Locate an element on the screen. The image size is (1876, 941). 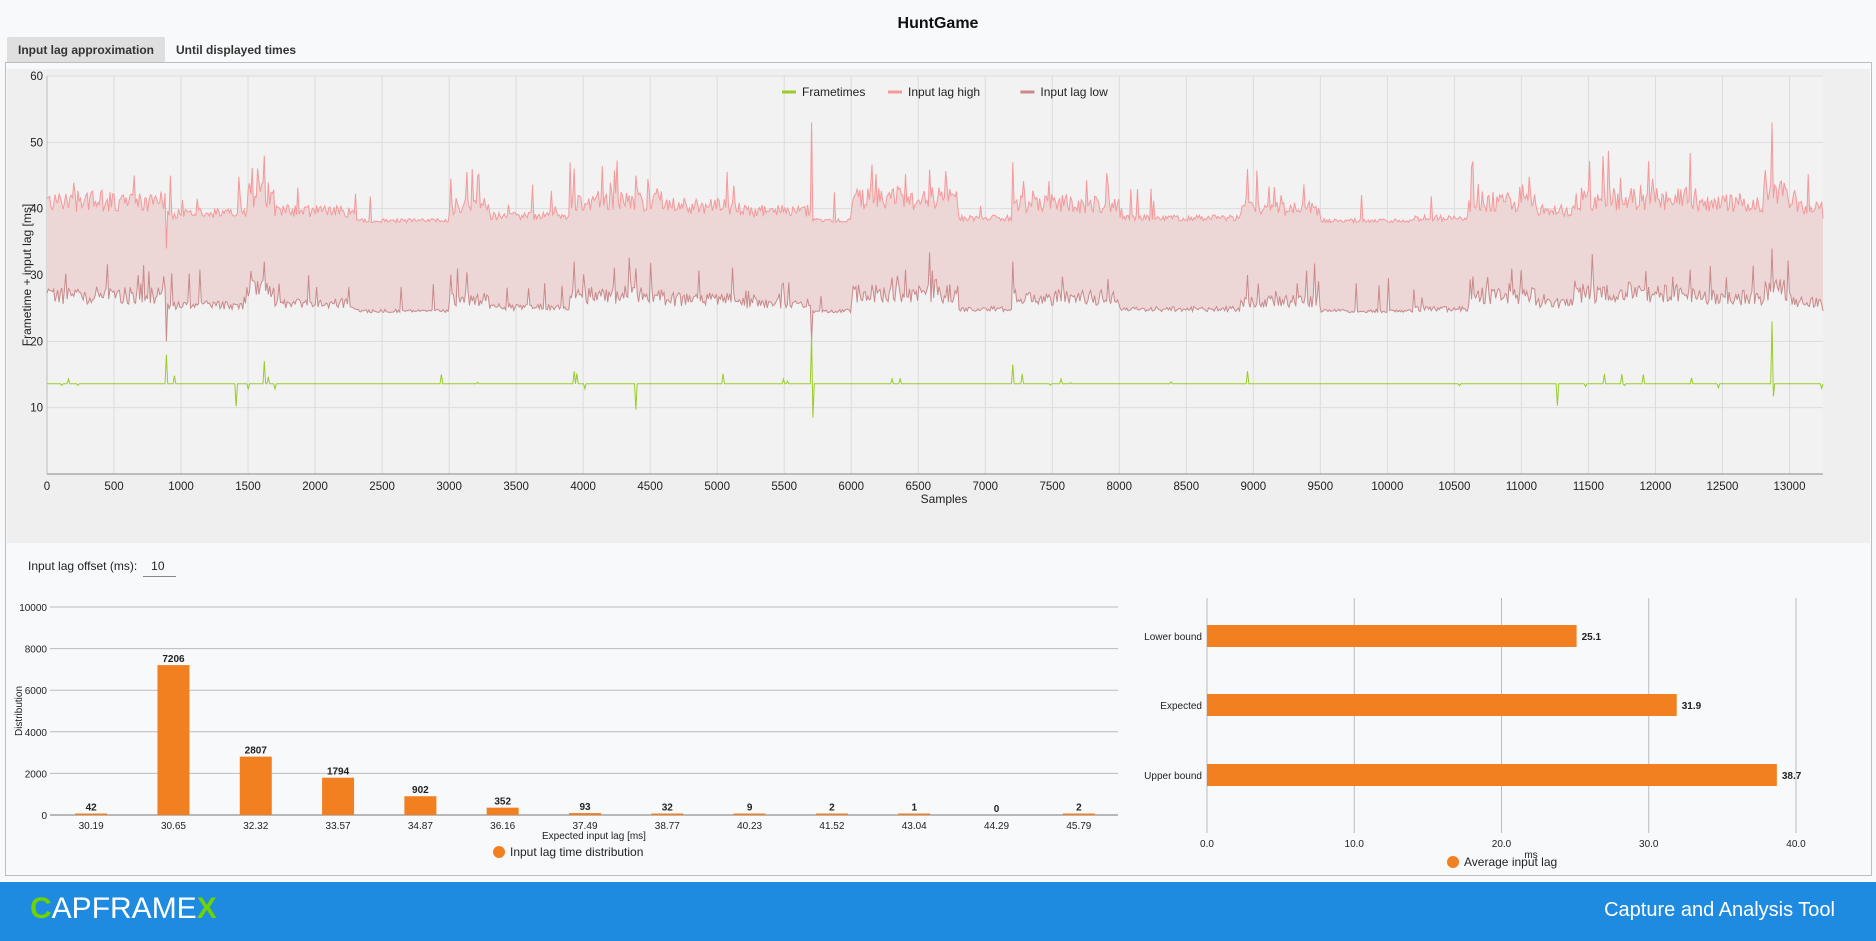
x-tick-label: 500 is located at coordinates (113, 487).